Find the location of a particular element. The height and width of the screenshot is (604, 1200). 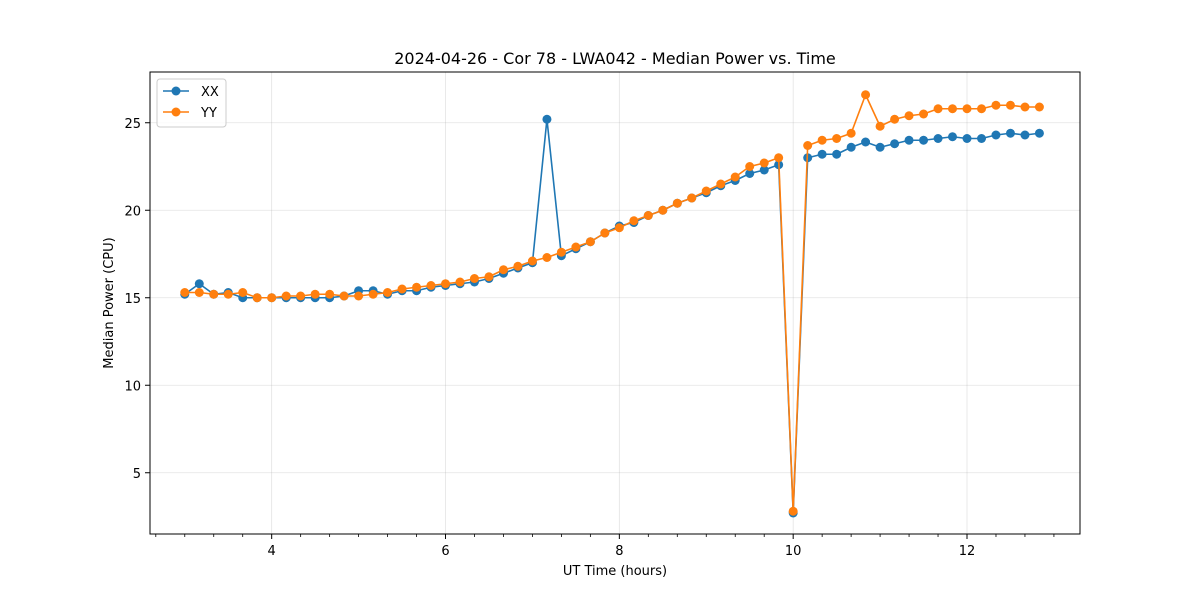

y-tick-label: 10 is located at coordinates (132, 386).